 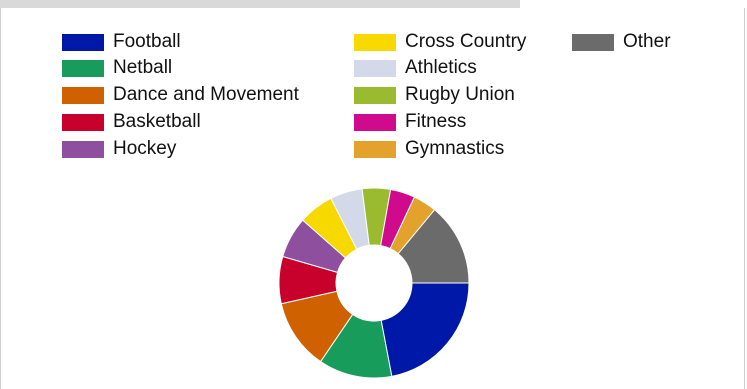 I want to click on legend-item-dance-and-movement: Dance and Movement, so click(x=180, y=95).